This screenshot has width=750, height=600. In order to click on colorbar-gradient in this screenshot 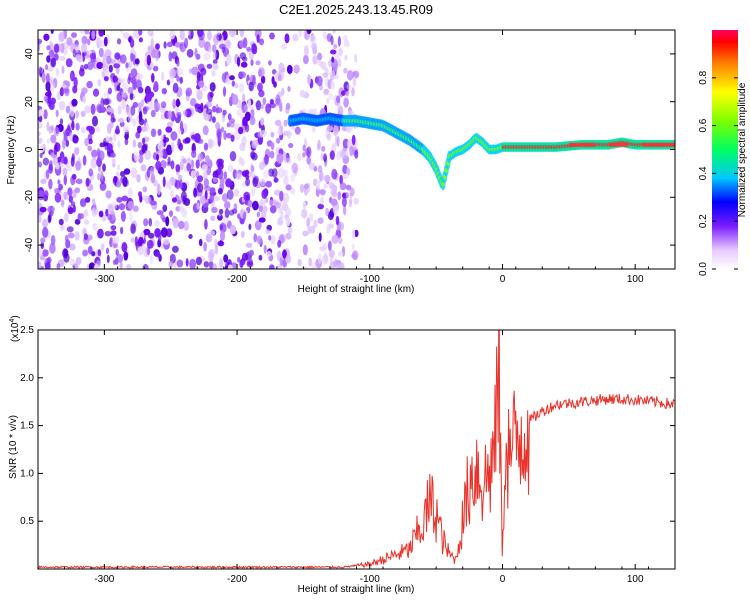, I will do `click(725, 149)`.